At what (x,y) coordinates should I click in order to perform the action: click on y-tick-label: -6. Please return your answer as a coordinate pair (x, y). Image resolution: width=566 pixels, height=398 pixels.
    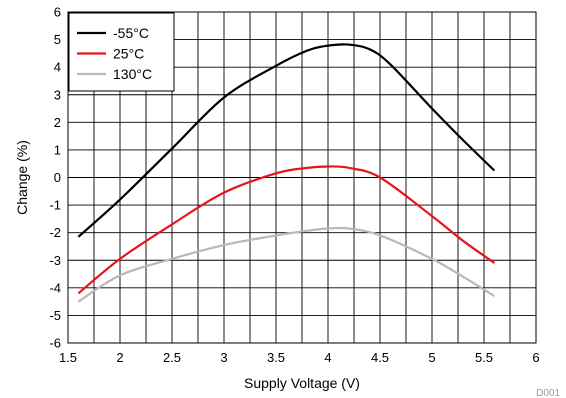
    Looking at the image, I should click on (55, 343).